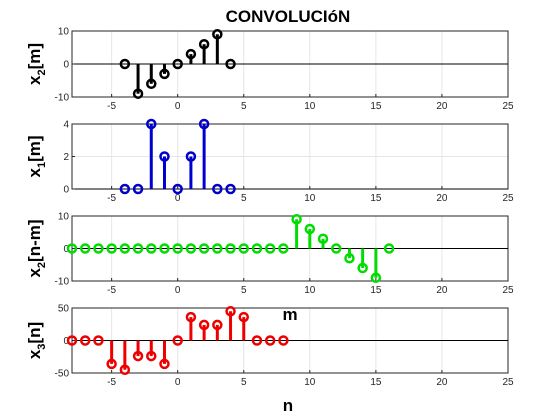 This screenshot has height=420, width=560. What do you see at coordinates (42, 165) in the screenshot?
I see `y-label-subscript: 1` at bounding box center [42, 165].